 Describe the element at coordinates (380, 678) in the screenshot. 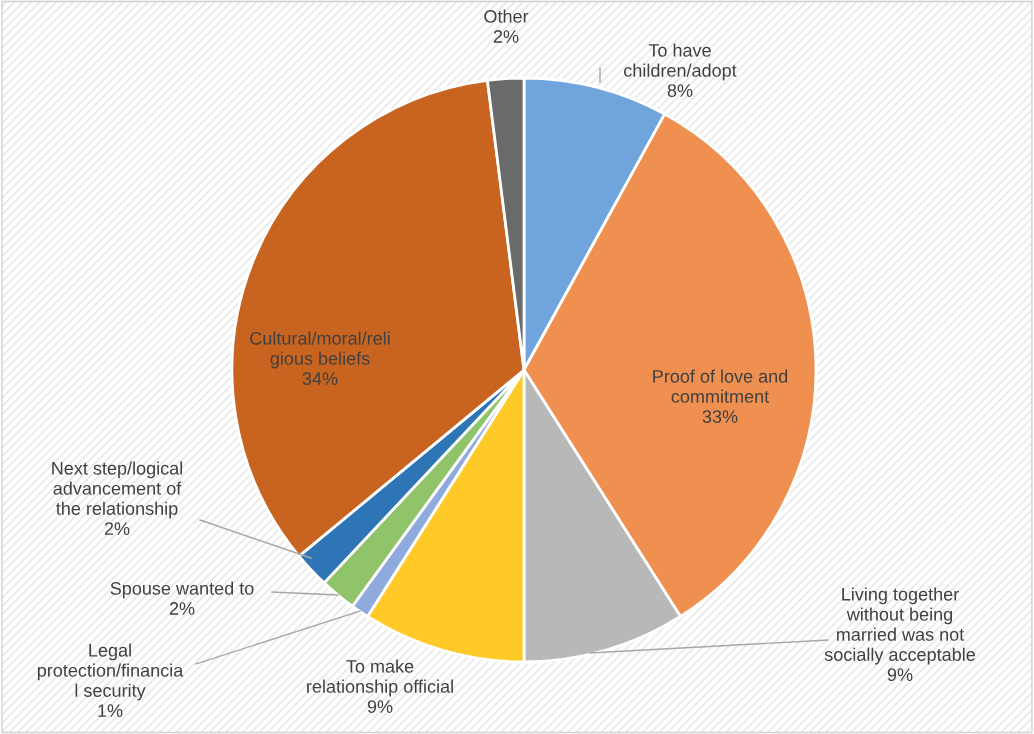

I see `slice-label: To make relationship official` at that location.